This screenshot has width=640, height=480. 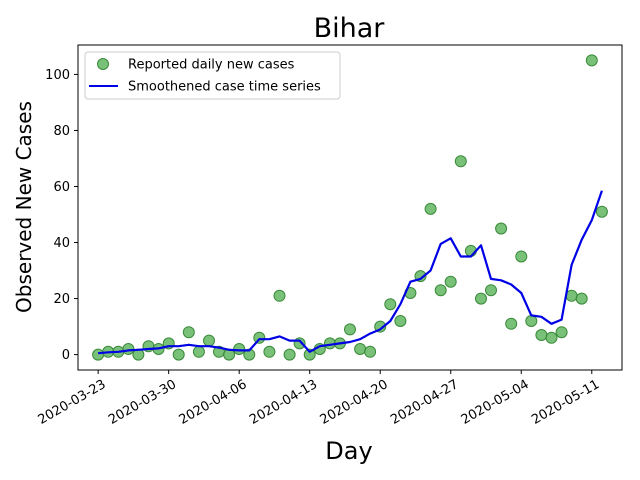 I want to click on x-tick-label: 2020-03-30, so click(x=142, y=402).